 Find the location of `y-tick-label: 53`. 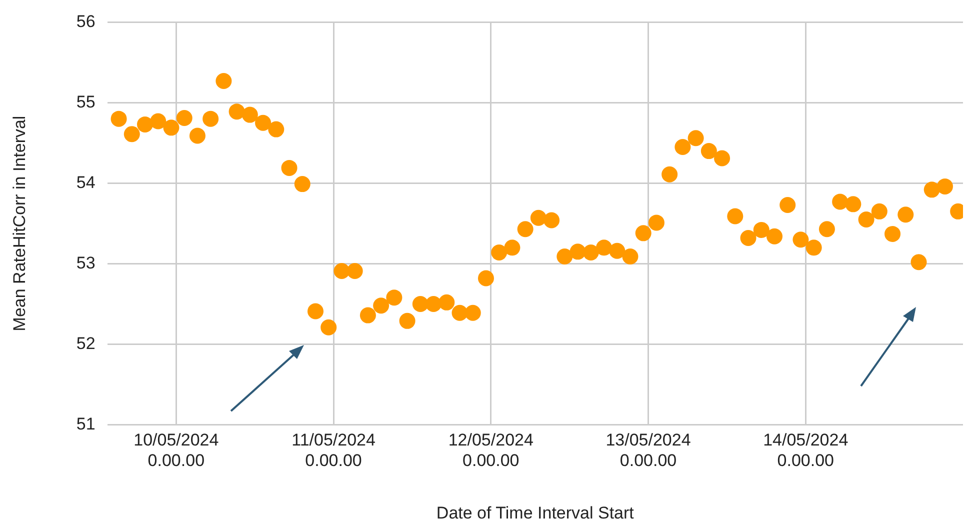

y-tick-label: 53 is located at coordinates (86, 262).